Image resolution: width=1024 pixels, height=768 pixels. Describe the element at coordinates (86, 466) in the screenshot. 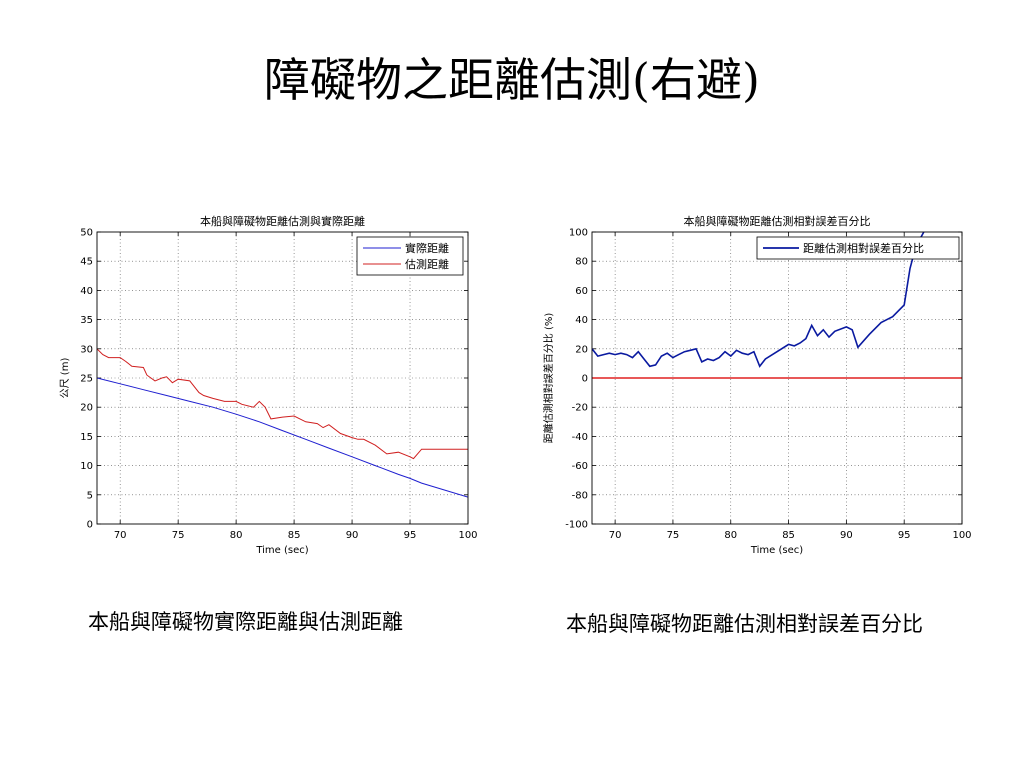

I see `y-tick-label: 10` at that location.